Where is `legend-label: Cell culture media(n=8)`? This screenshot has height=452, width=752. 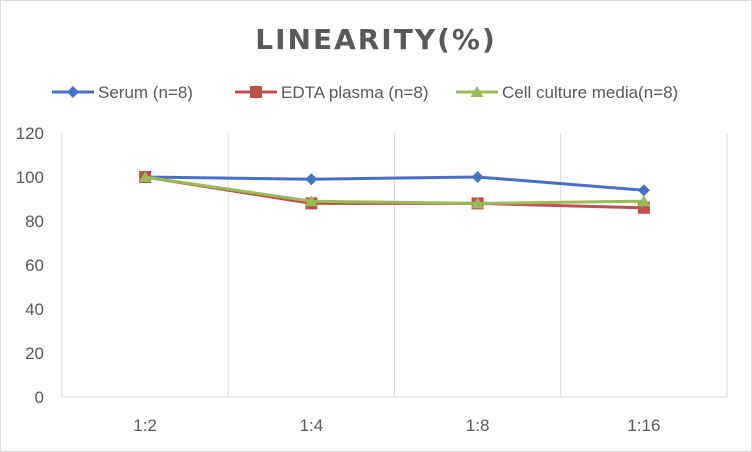 legend-label: Cell culture media(n=8) is located at coordinates (590, 92).